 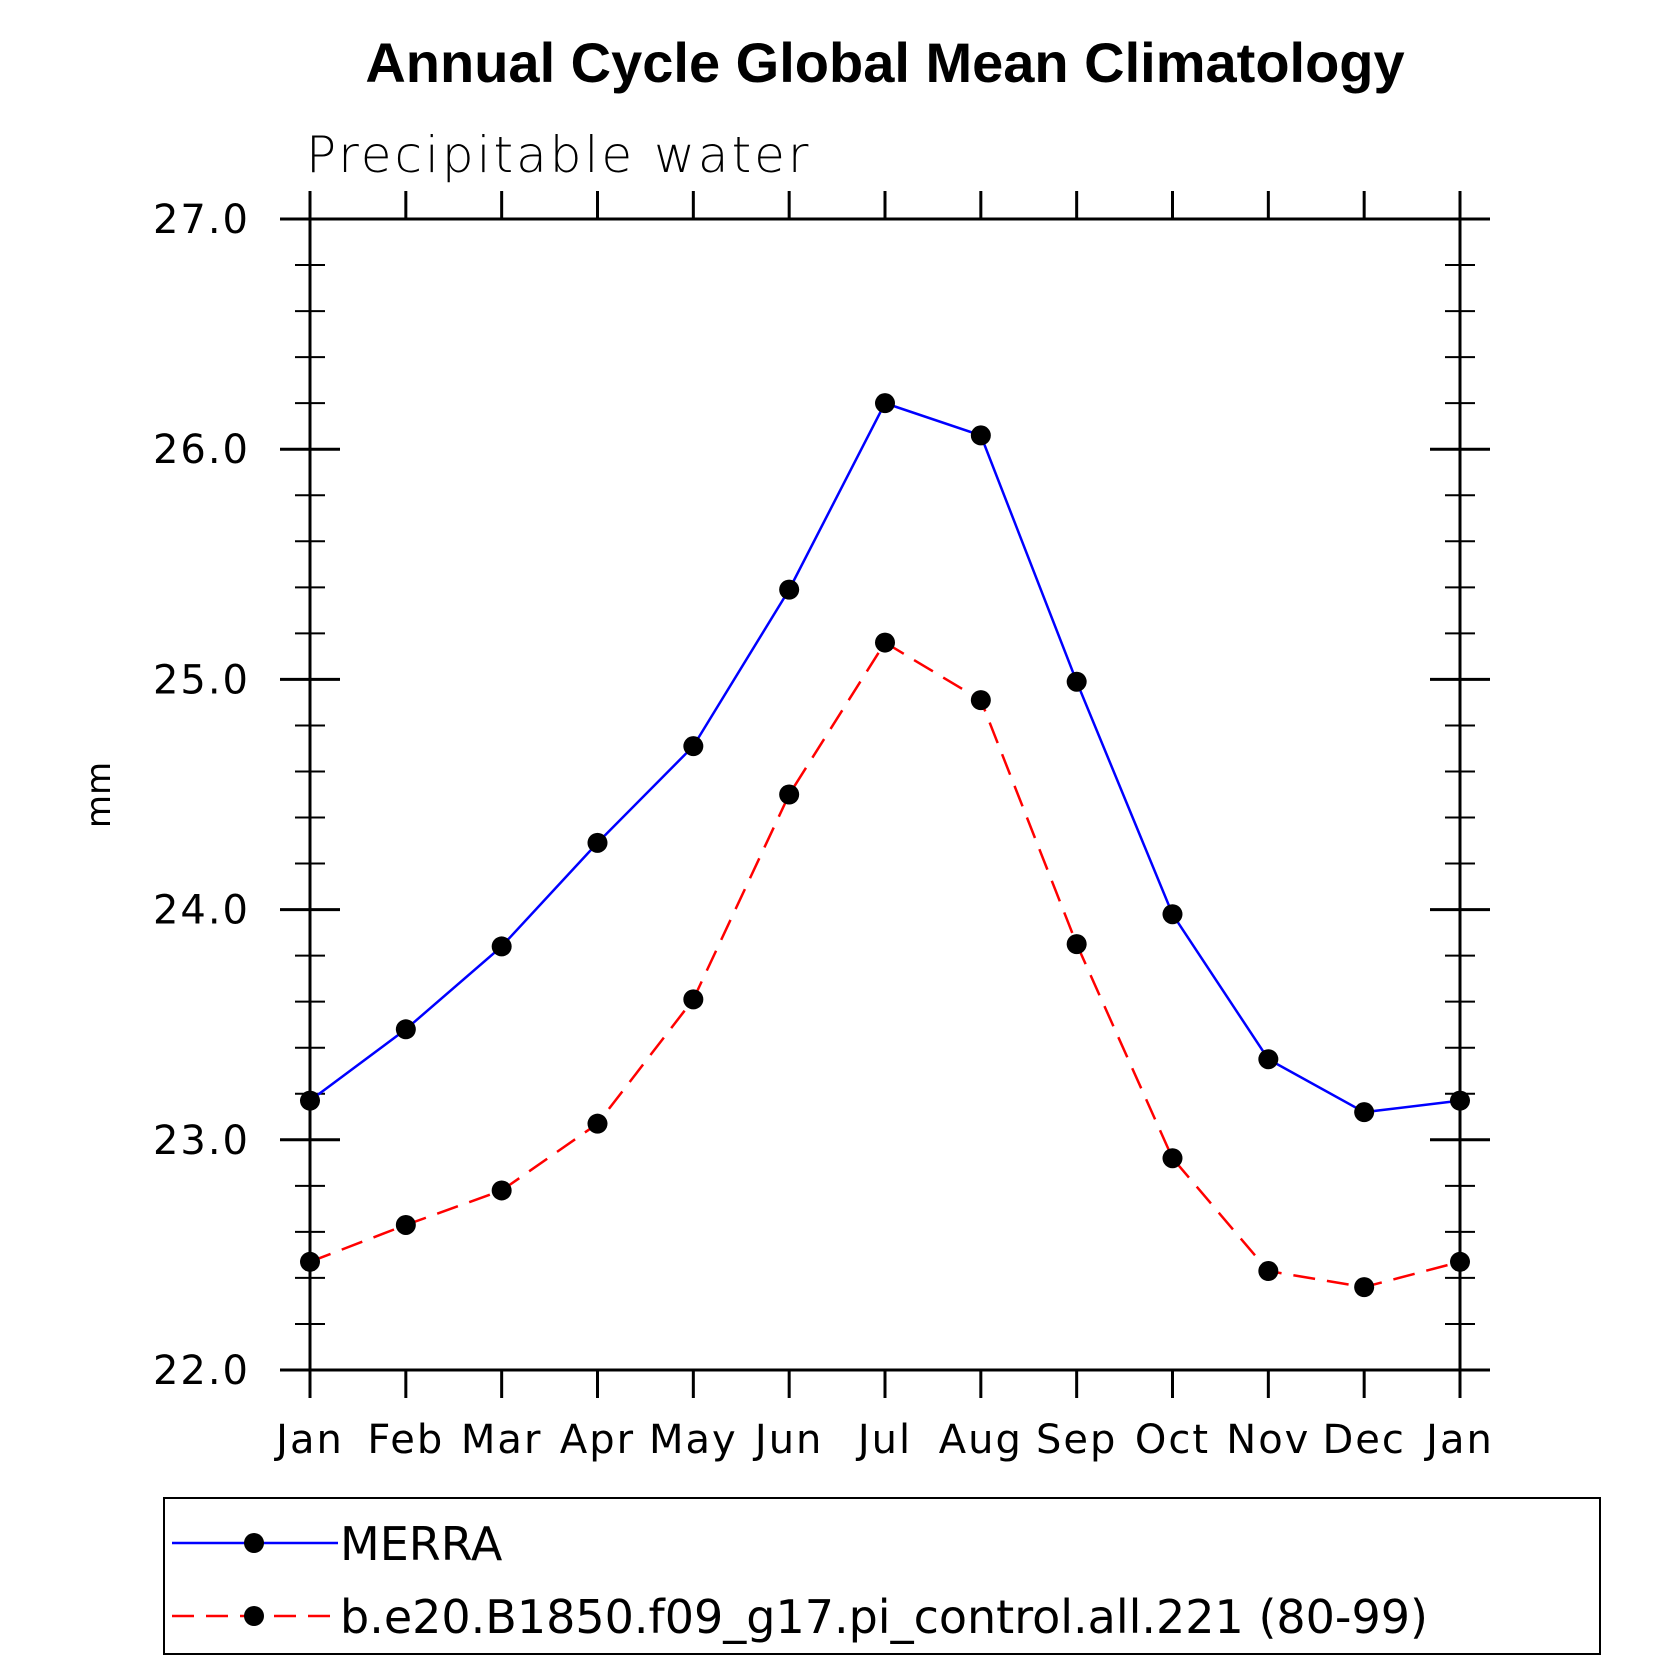 I want to click on x-tick-label: May, so click(x=693, y=1440).